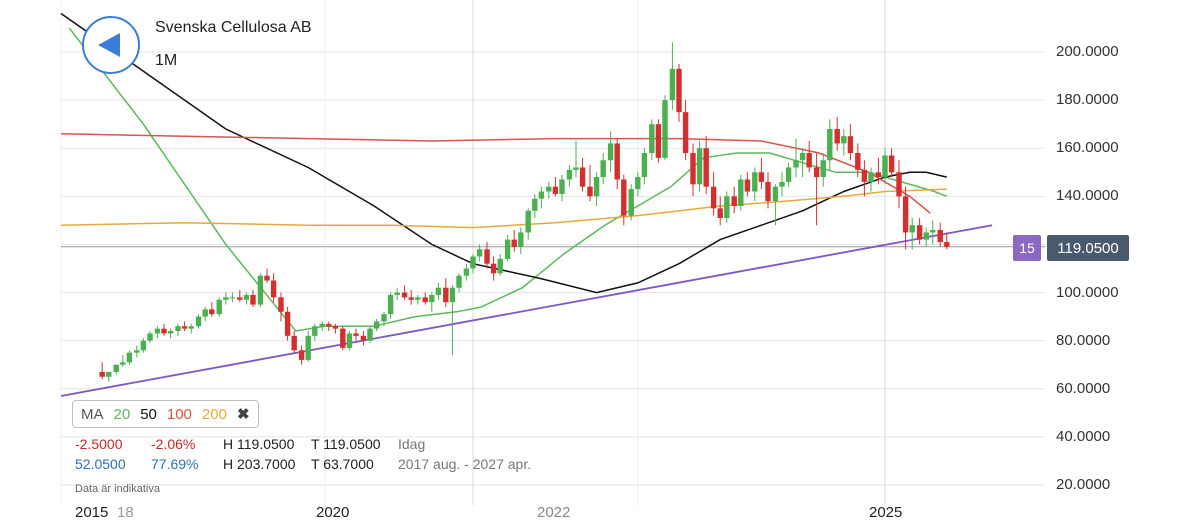 The height and width of the screenshot is (529, 1200). What do you see at coordinates (243, 414) in the screenshot?
I see `close-icon: ✖` at bounding box center [243, 414].